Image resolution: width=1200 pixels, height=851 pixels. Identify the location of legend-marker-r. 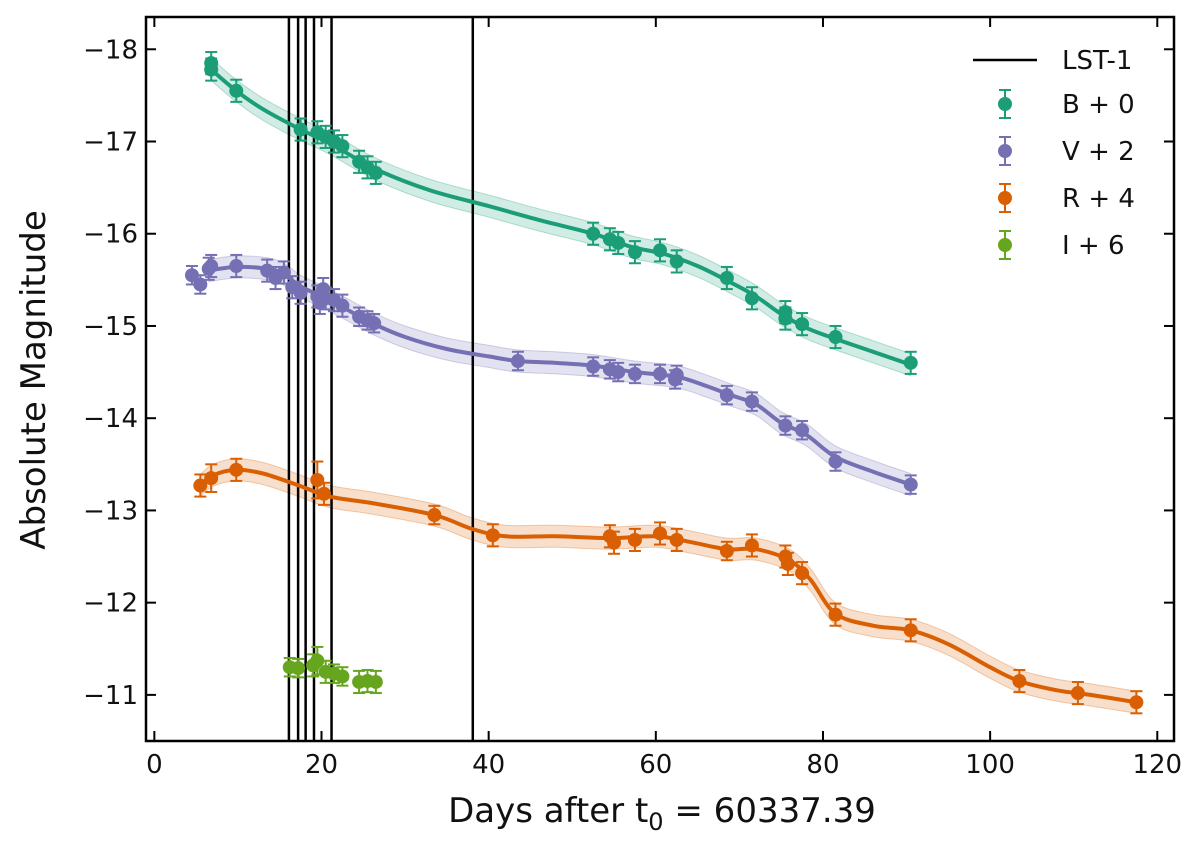
(1005, 198).